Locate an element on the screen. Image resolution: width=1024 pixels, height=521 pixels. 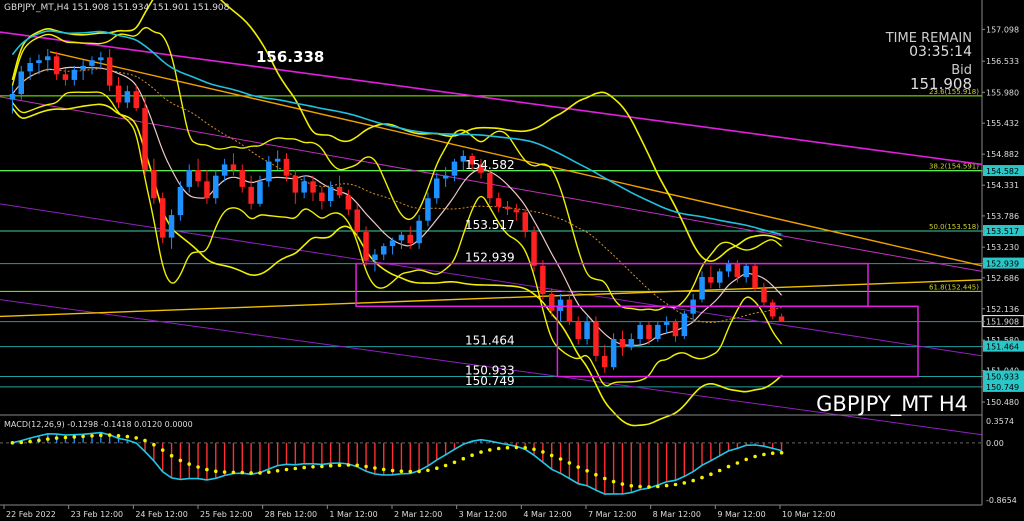
price-tick-label: 150.480 is located at coordinates (1002, 402).